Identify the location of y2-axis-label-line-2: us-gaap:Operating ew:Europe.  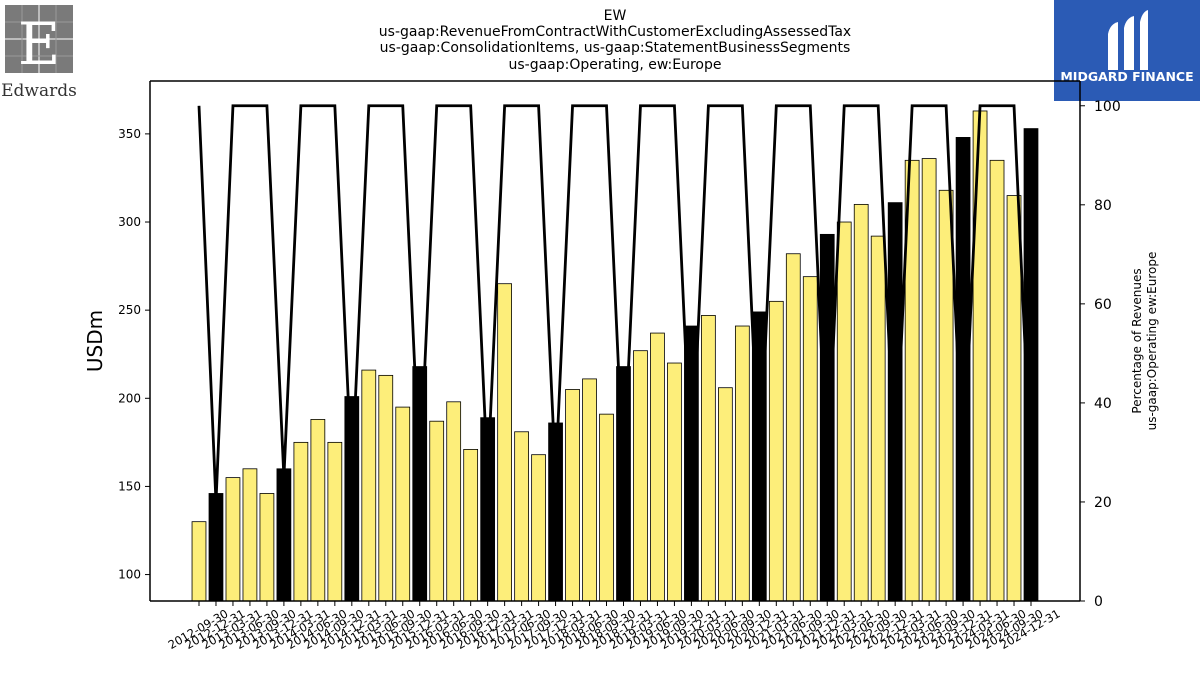
(1152, 341).